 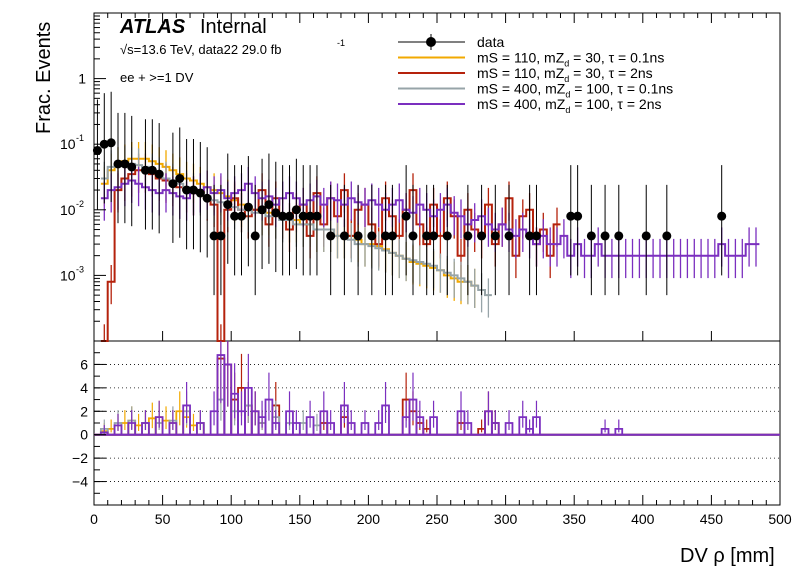 What do you see at coordinates (369, 519) in the screenshot?
I see `x-tick-label: 200` at bounding box center [369, 519].